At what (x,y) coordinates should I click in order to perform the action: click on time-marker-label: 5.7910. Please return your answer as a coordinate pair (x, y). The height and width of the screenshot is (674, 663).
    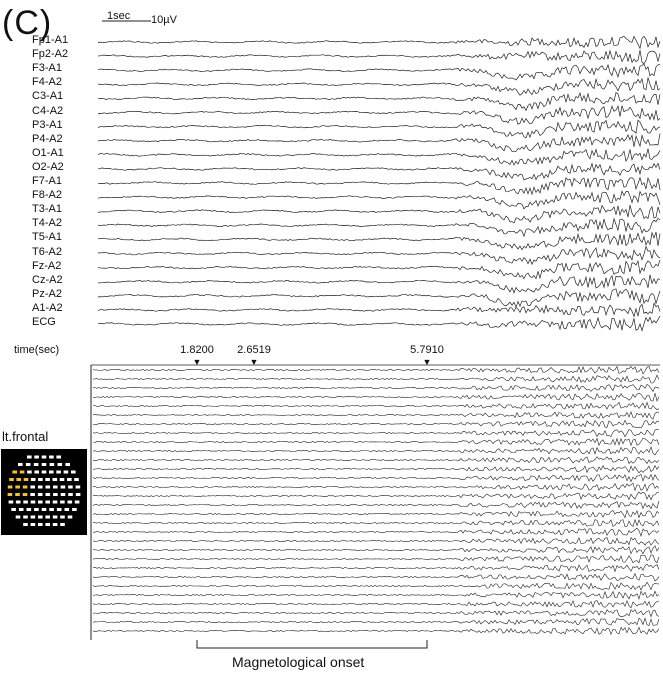
    Looking at the image, I should click on (427, 350).